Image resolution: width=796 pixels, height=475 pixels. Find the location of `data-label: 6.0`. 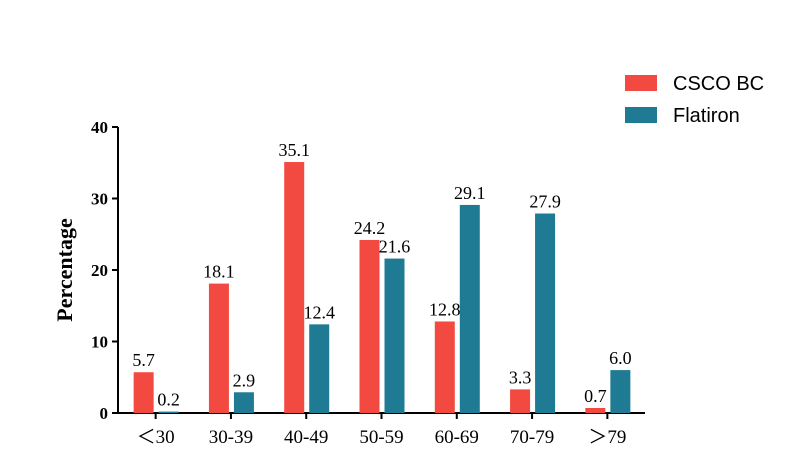

data-label: 6.0 is located at coordinates (620, 358).